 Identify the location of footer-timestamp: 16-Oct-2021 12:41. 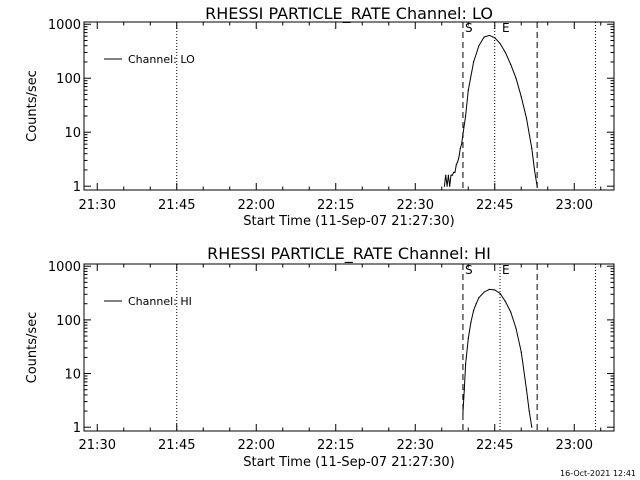
(598, 473).